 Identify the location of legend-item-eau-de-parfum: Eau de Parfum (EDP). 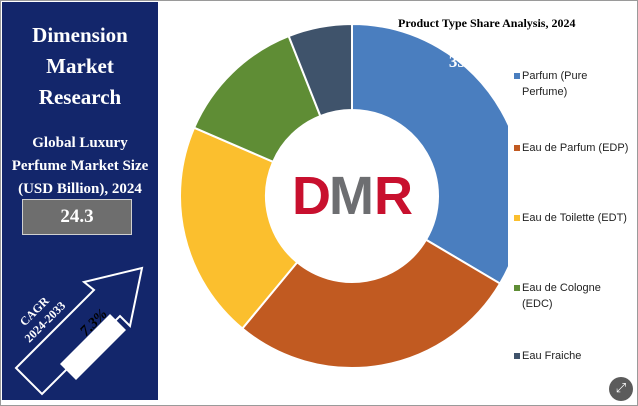
(573, 148).